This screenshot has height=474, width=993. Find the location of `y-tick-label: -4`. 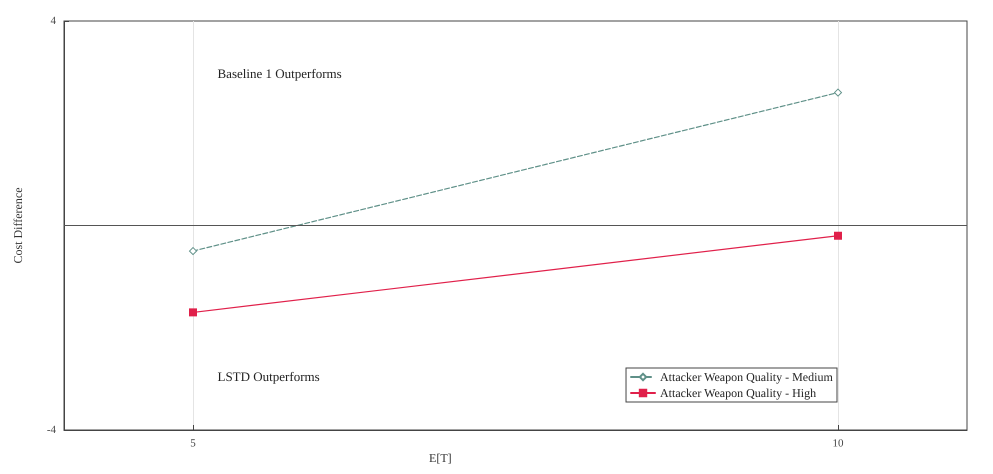

y-tick-label: -4 is located at coordinates (51, 430).